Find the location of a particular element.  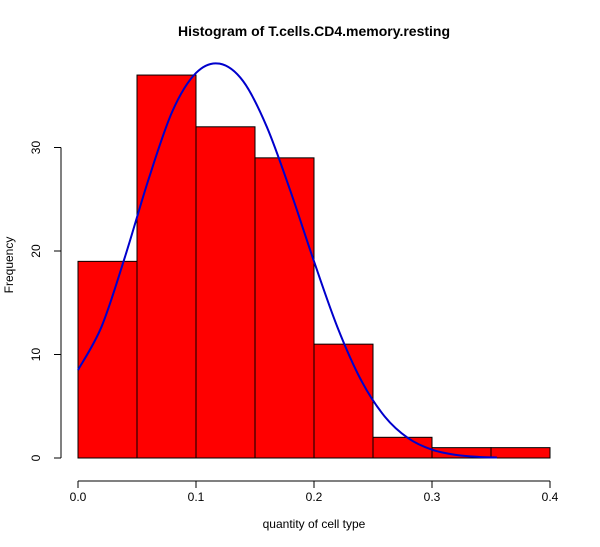

y-axis: 0 10 20 30 is located at coordinates (45, 301).